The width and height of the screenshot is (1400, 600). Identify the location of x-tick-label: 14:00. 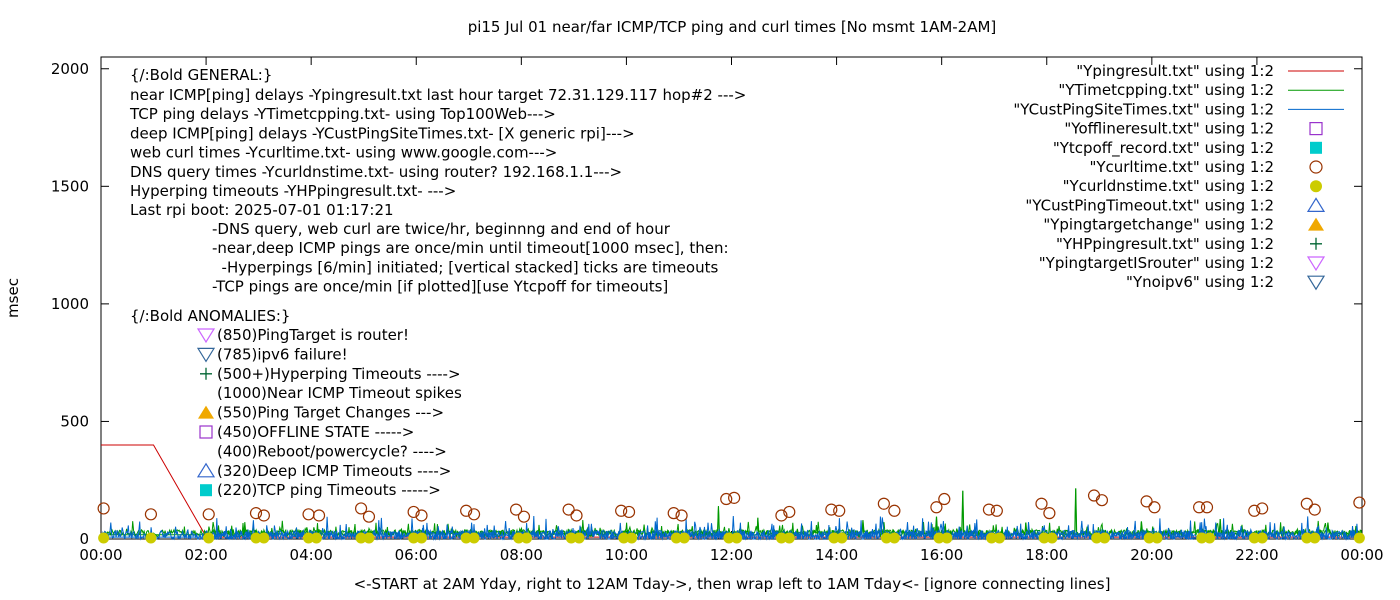
(836, 555).